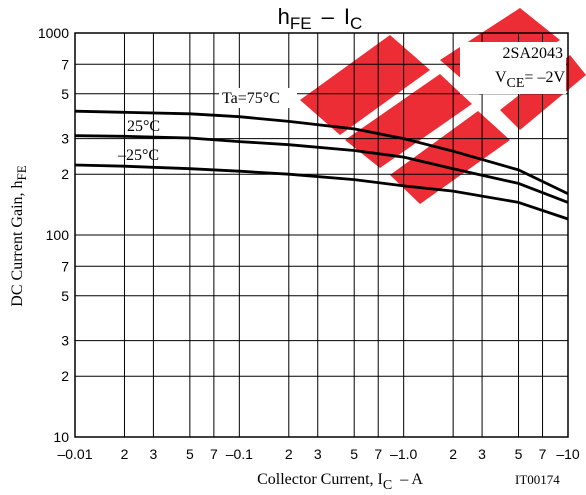  Describe the element at coordinates (403, 454) in the screenshot. I see `x-tick-label: –1.0` at that location.